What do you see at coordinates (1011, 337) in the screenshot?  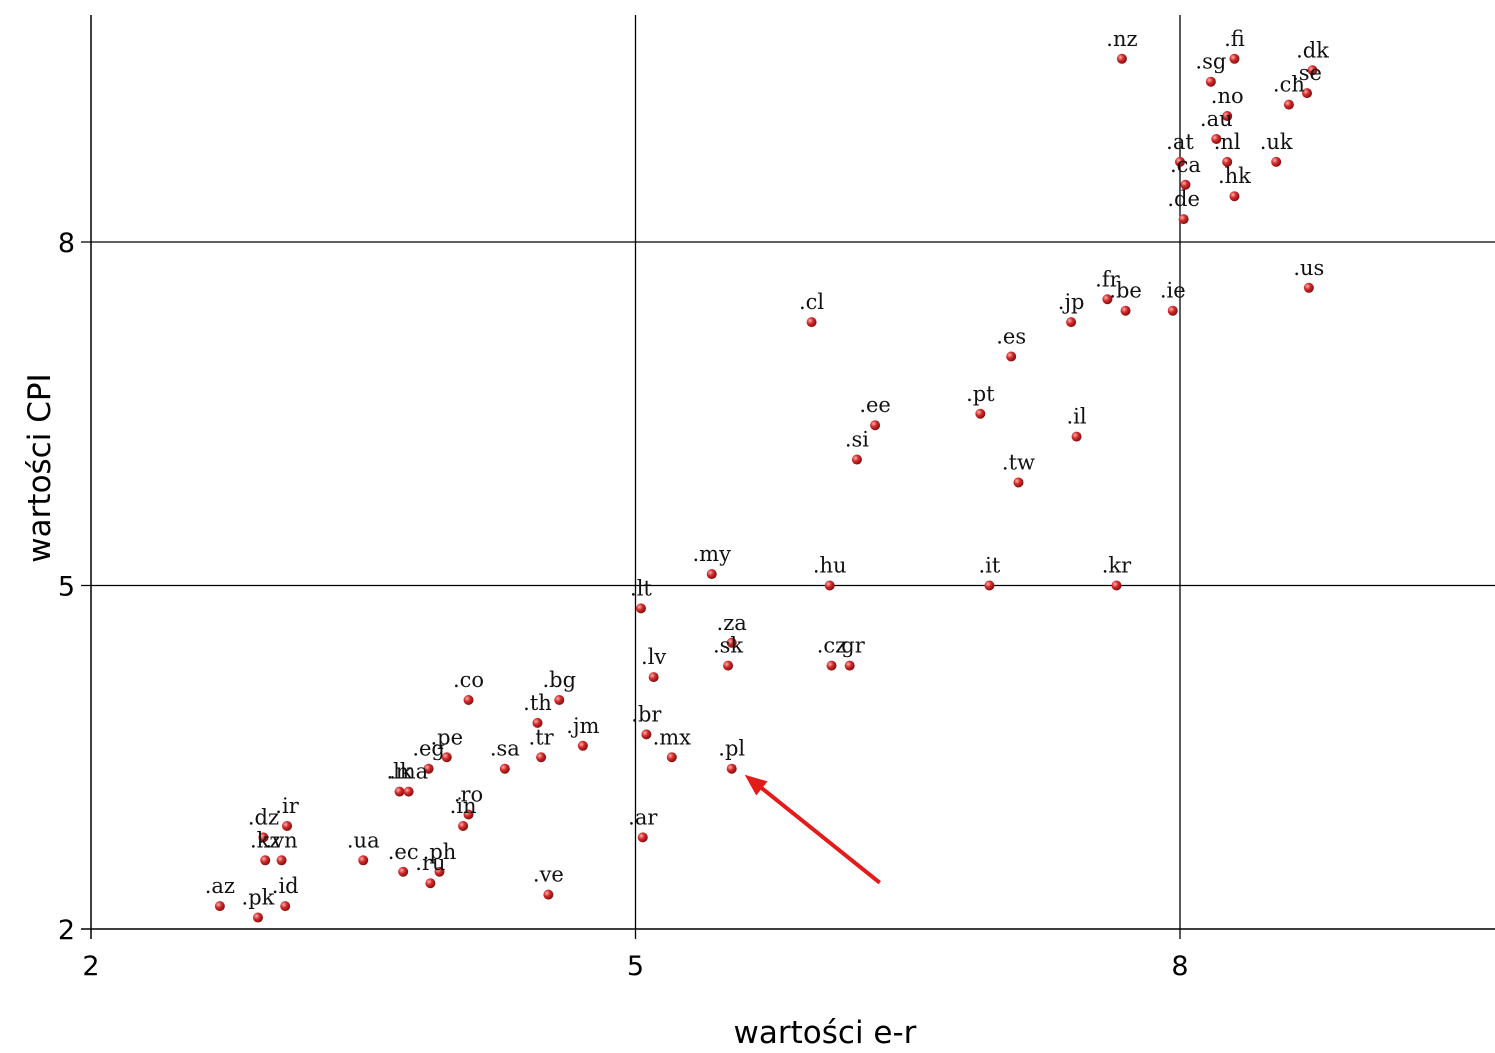 I see `point-es-label: .es` at bounding box center [1011, 337].